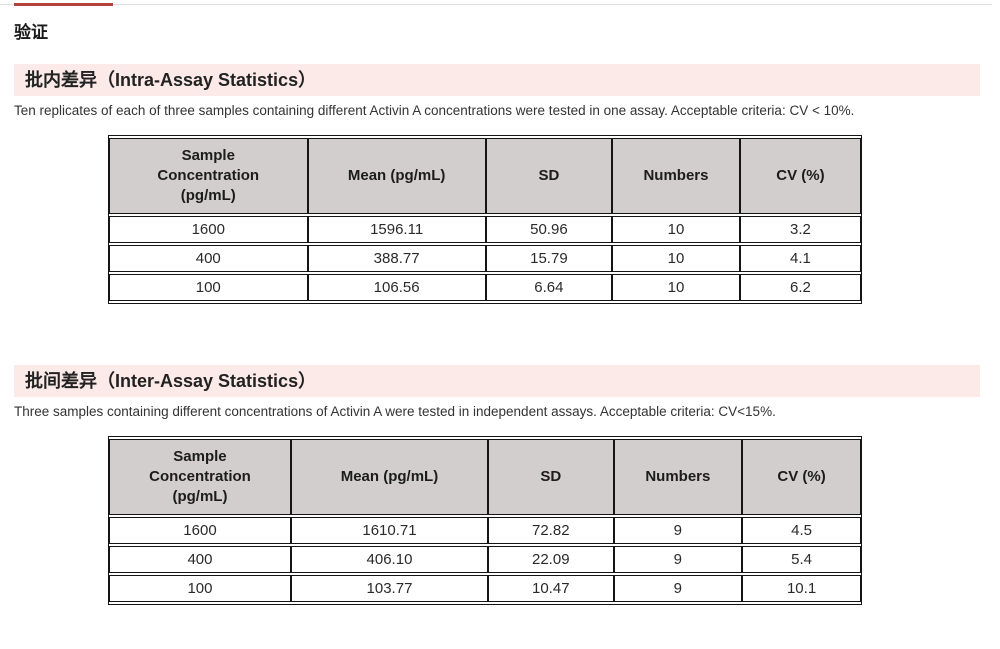 This screenshot has width=1000, height=649. Describe the element at coordinates (389, 588) in the screenshot. I see `table-cell: 103.77` at that location.